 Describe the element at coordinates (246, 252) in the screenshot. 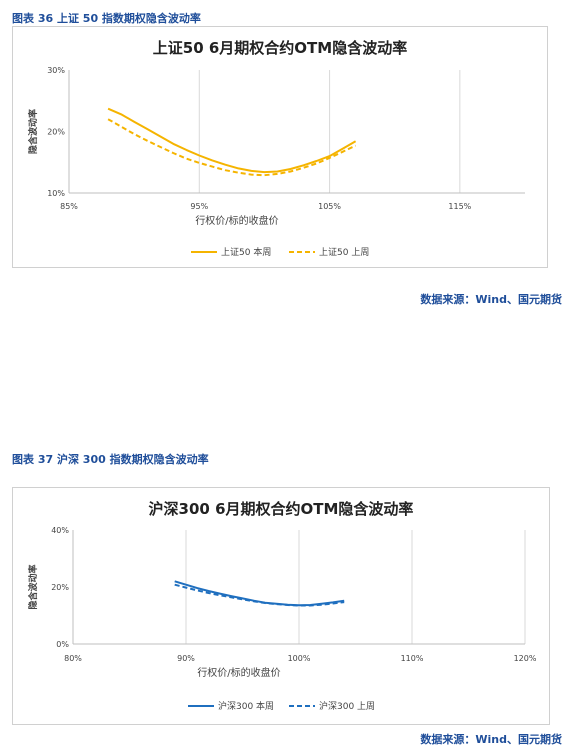

I see `legend-label: 上证50 本周` at that location.